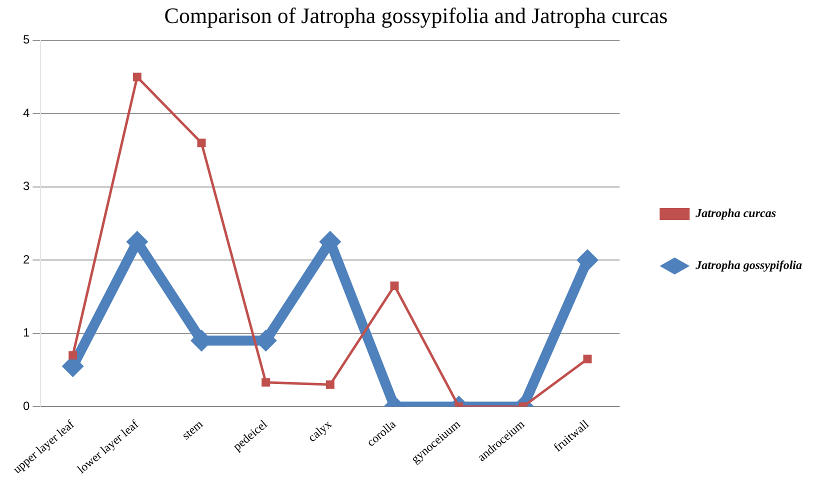 This screenshot has width=822, height=490. What do you see at coordinates (26, 333) in the screenshot?
I see `y-tick-label: 1` at bounding box center [26, 333].